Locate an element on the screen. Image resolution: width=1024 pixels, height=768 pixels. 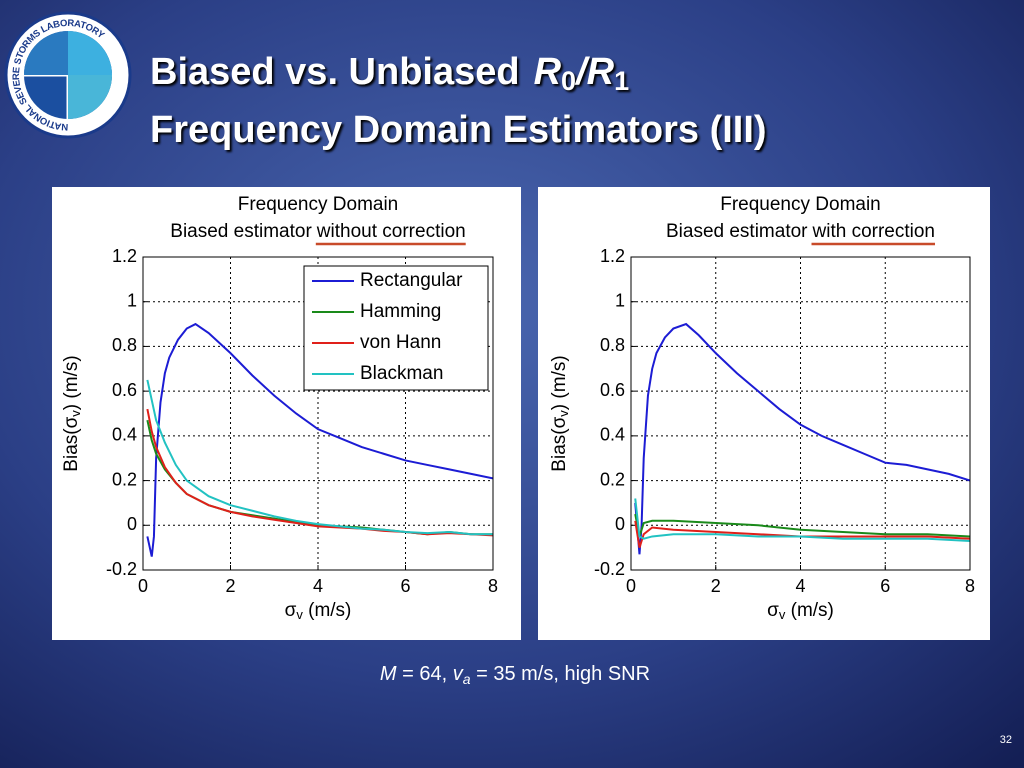
slide-title-line2: Frequency Domain Estimators (III) is located at coordinates (458, 130).